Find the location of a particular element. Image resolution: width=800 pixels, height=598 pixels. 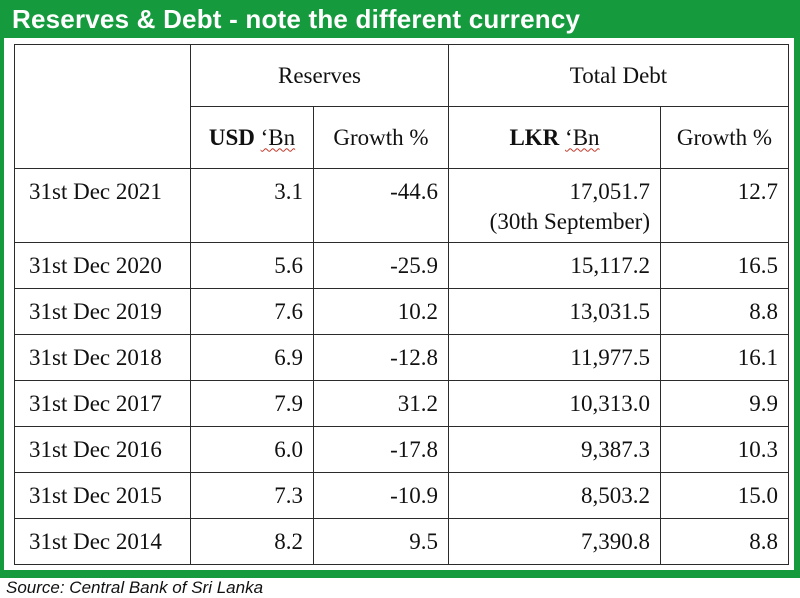

date-cell: 31st Dec 2014 is located at coordinates (102, 541).